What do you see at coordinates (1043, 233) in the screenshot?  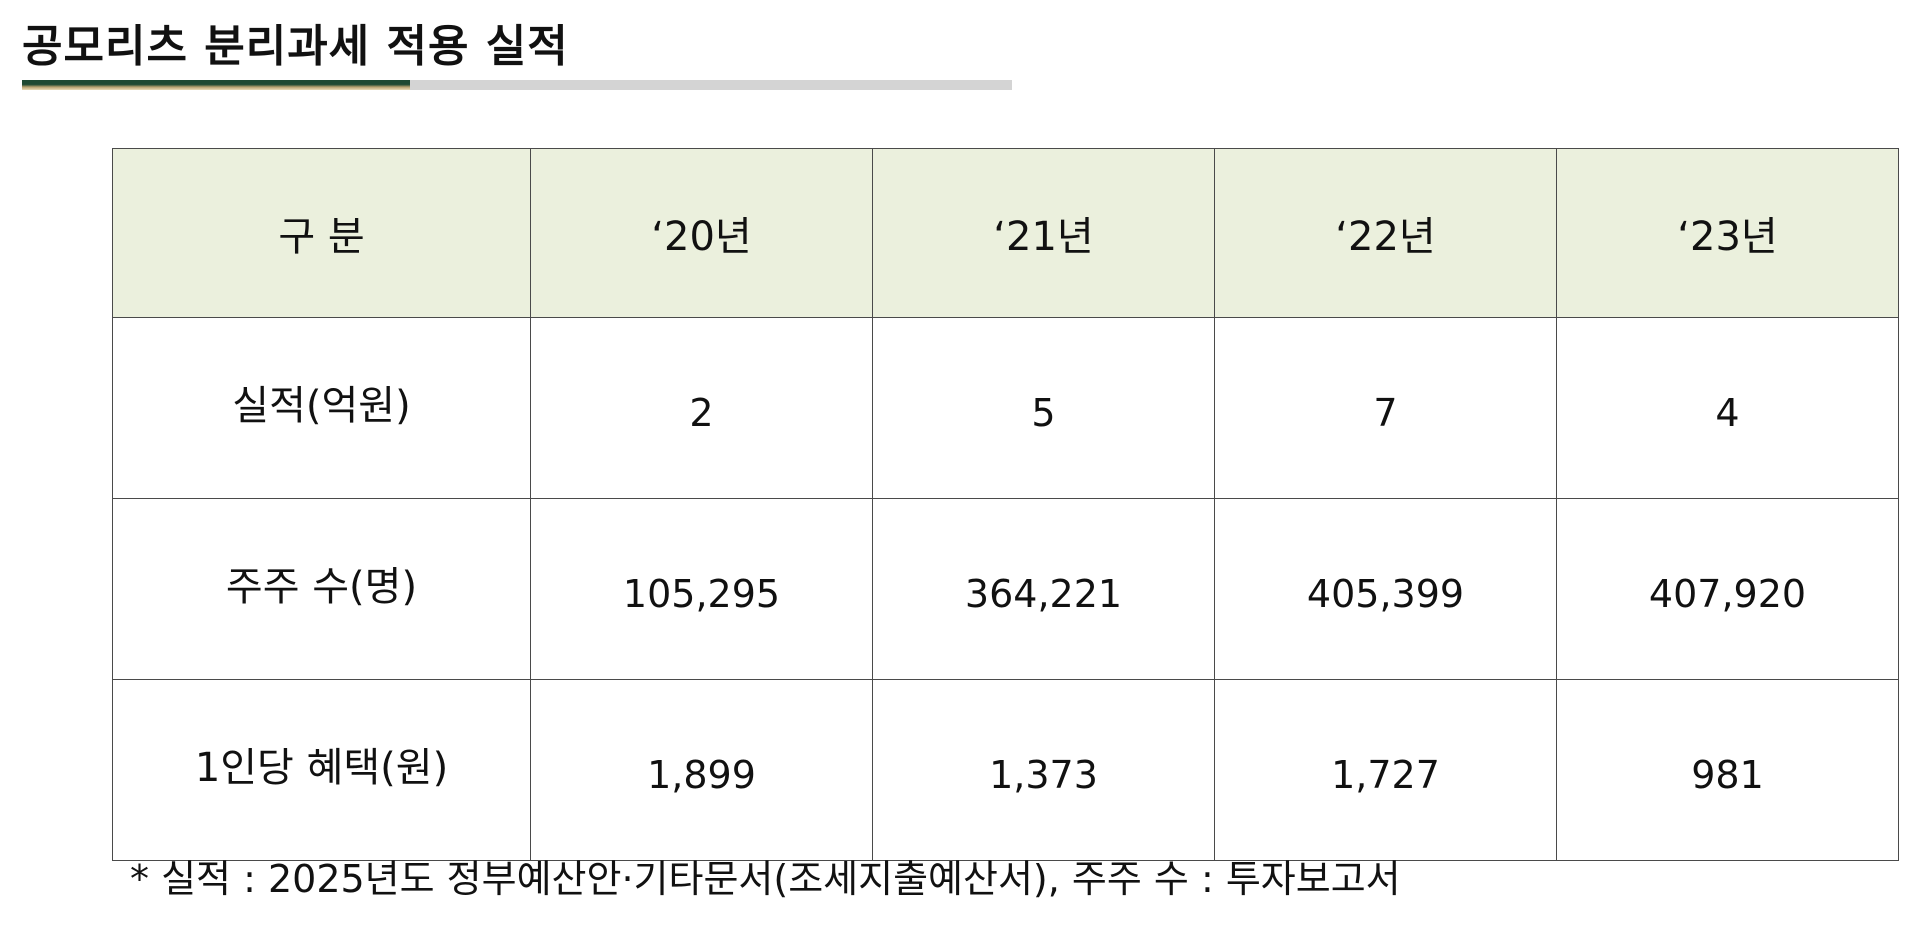 I see `header-cell-year: ‘21년` at bounding box center [1043, 233].